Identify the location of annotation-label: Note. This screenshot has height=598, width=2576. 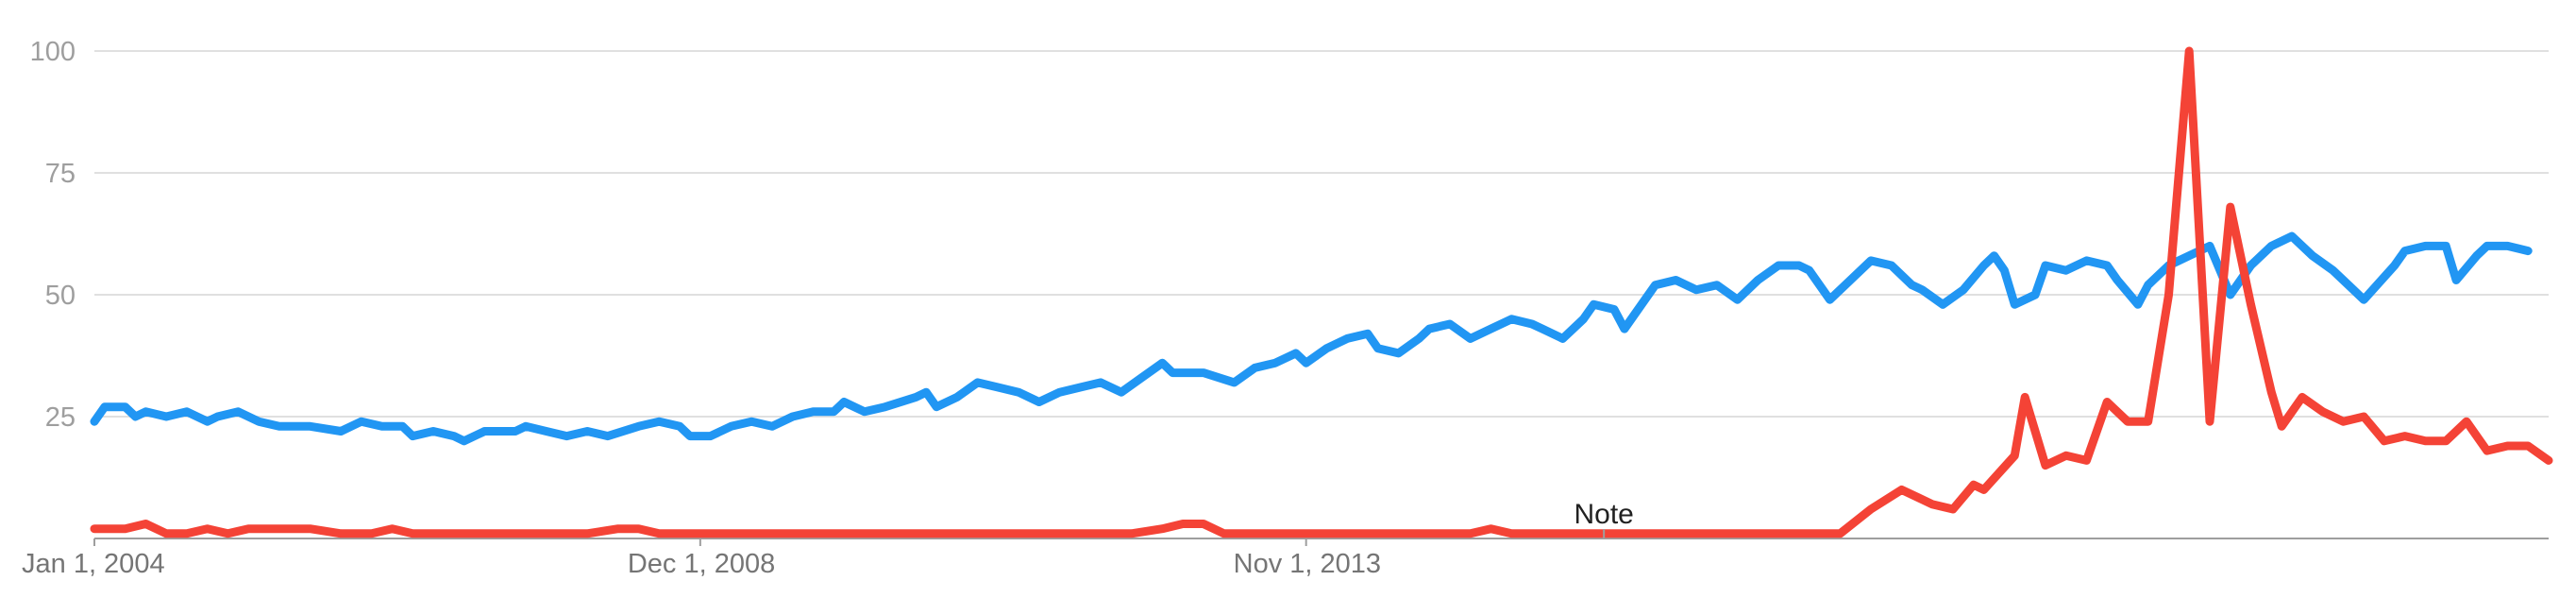
(1604, 514).